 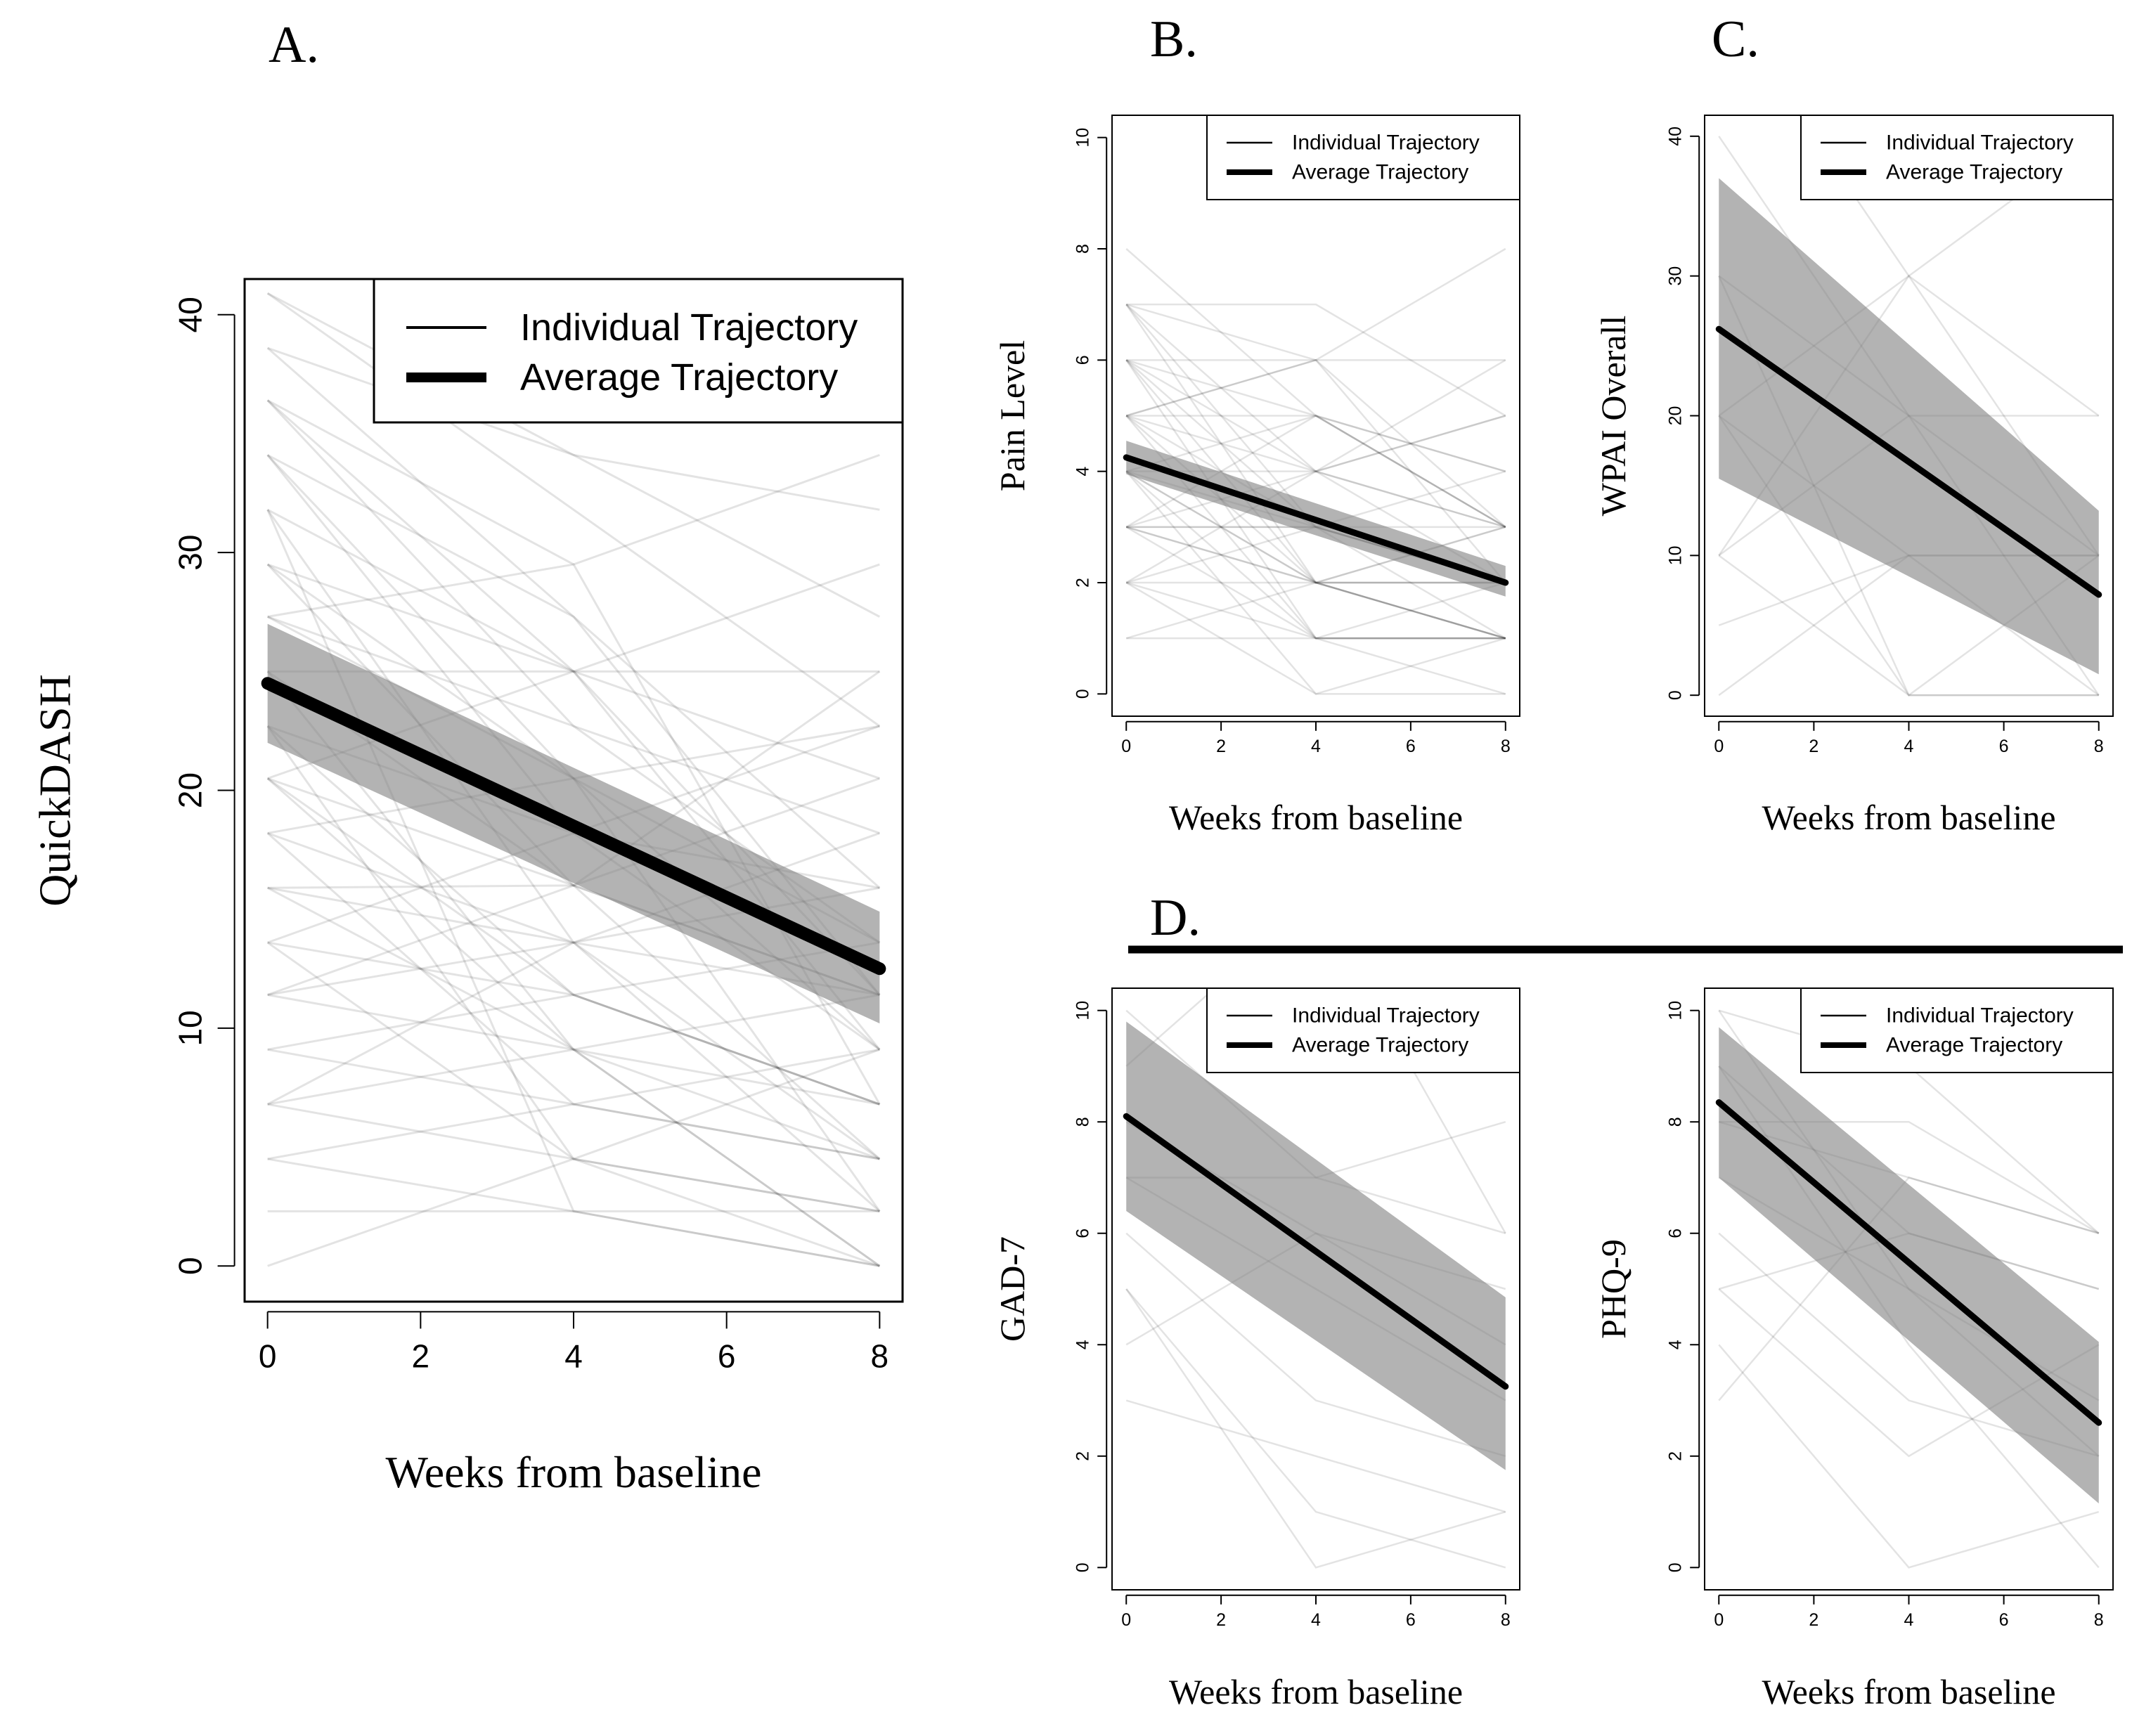 I want to click on x-tick-label: 8, so click(x=1506, y=746).